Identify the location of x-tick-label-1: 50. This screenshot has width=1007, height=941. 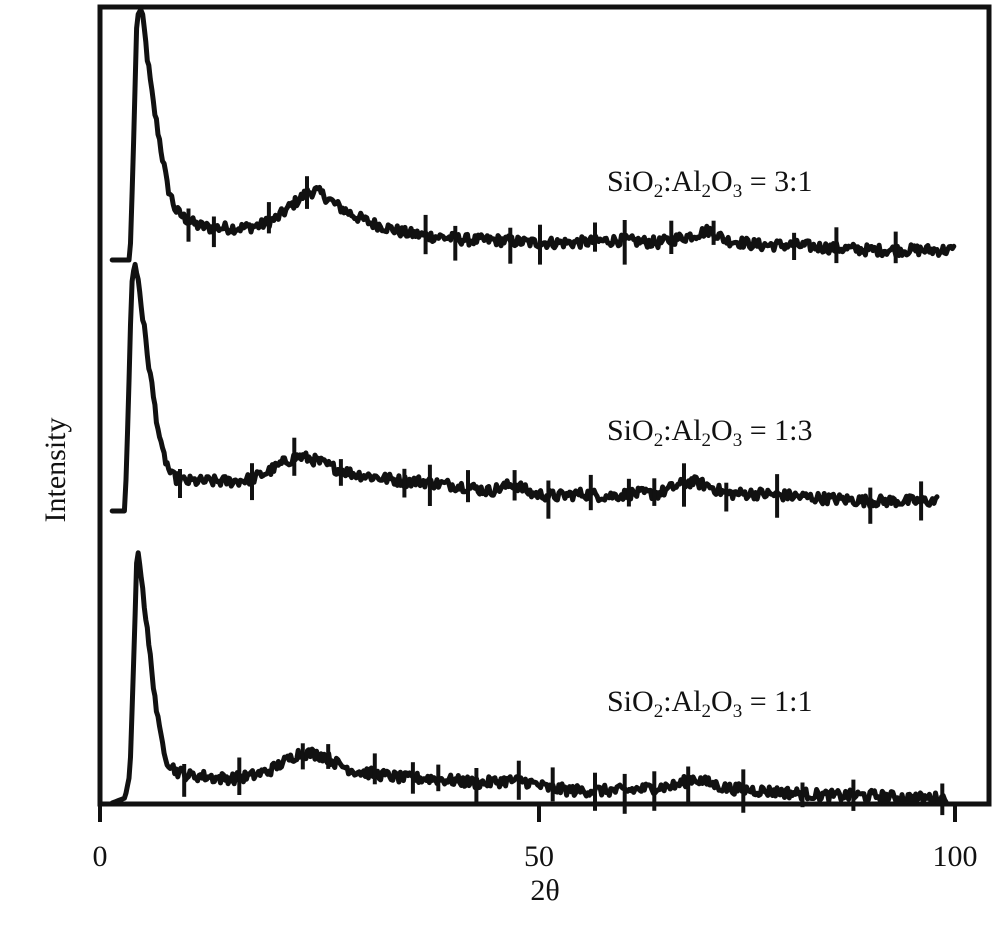
(539, 856).